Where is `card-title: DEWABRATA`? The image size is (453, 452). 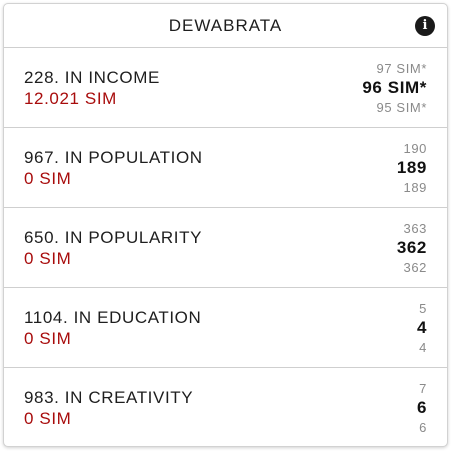 card-title: DEWABRATA is located at coordinates (225, 25).